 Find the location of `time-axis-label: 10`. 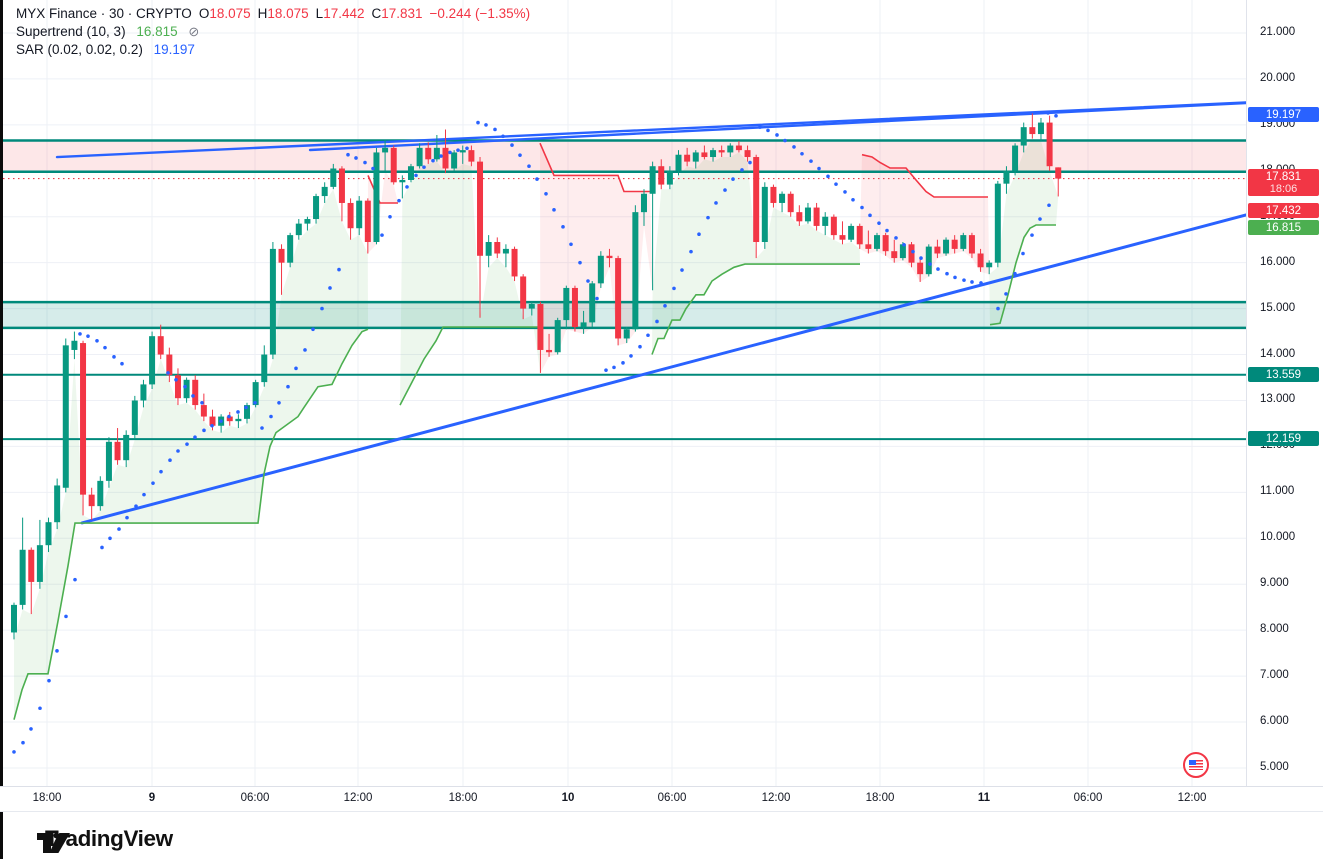

time-axis-label: 10 is located at coordinates (568, 798).